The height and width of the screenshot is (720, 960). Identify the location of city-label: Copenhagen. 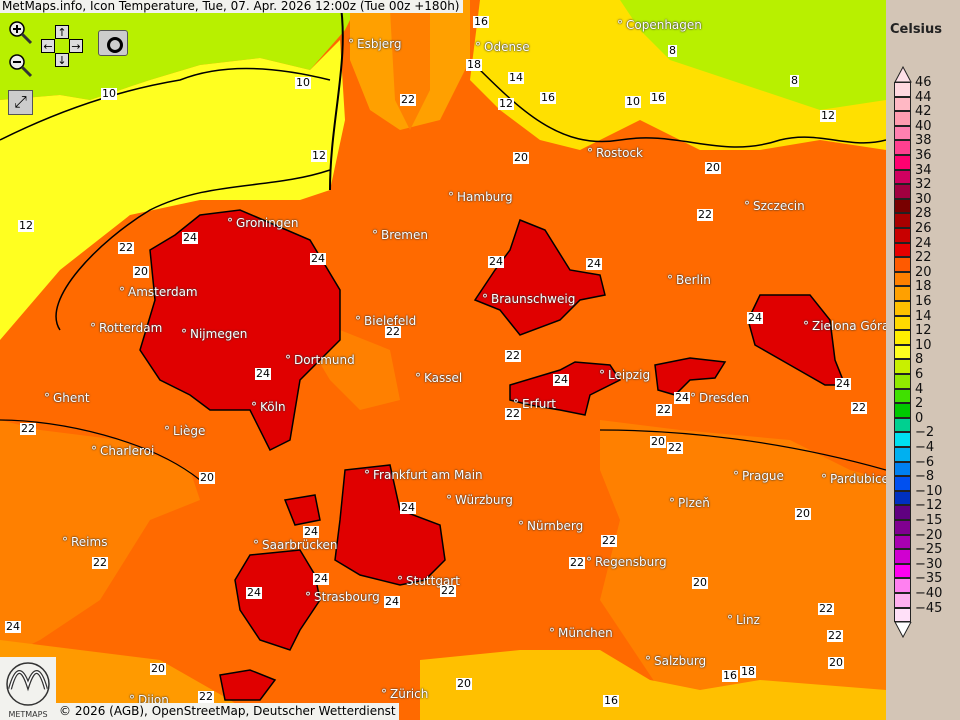
(659, 25).